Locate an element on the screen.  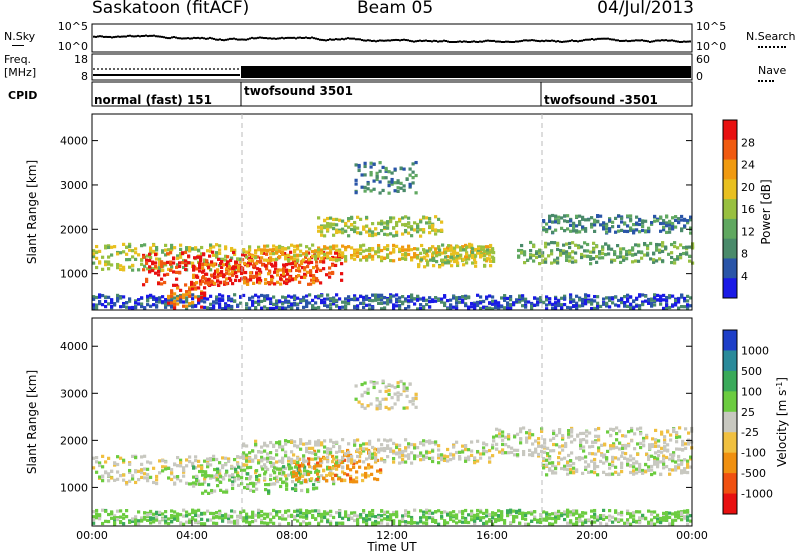
velocity-cell-1963 is located at coordinates (619, 521).